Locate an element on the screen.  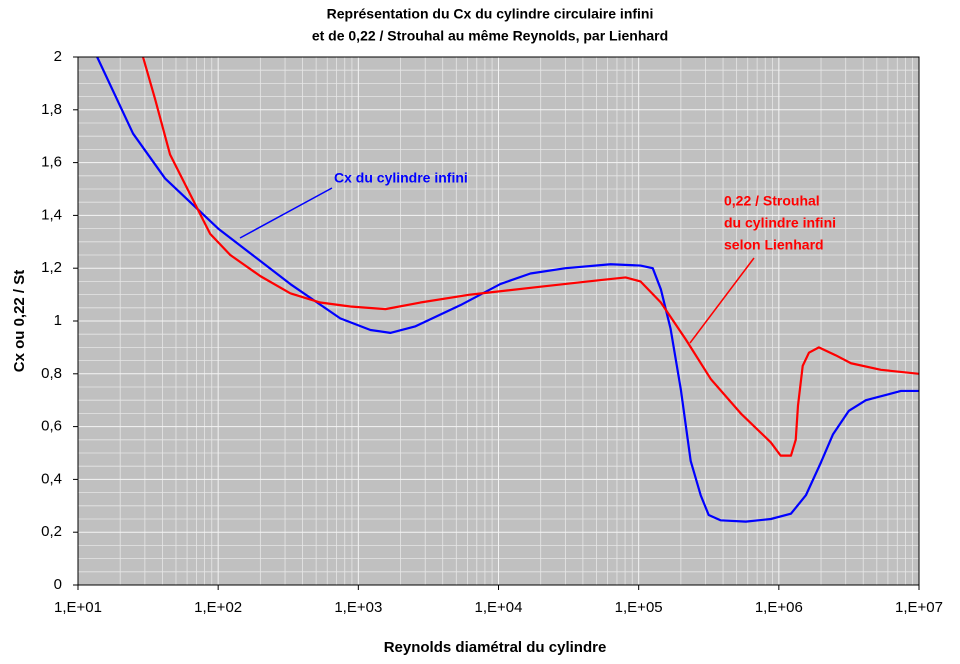
y-tick-label: 0,8 is located at coordinates (51, 373).